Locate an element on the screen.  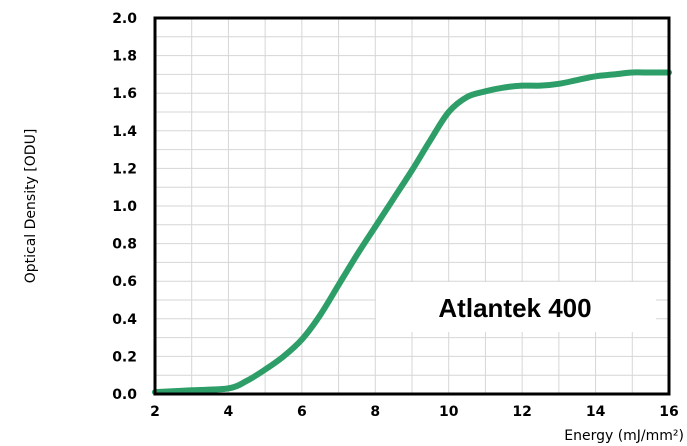
x-tick-label: 12 is located at coordinates (521, 412).